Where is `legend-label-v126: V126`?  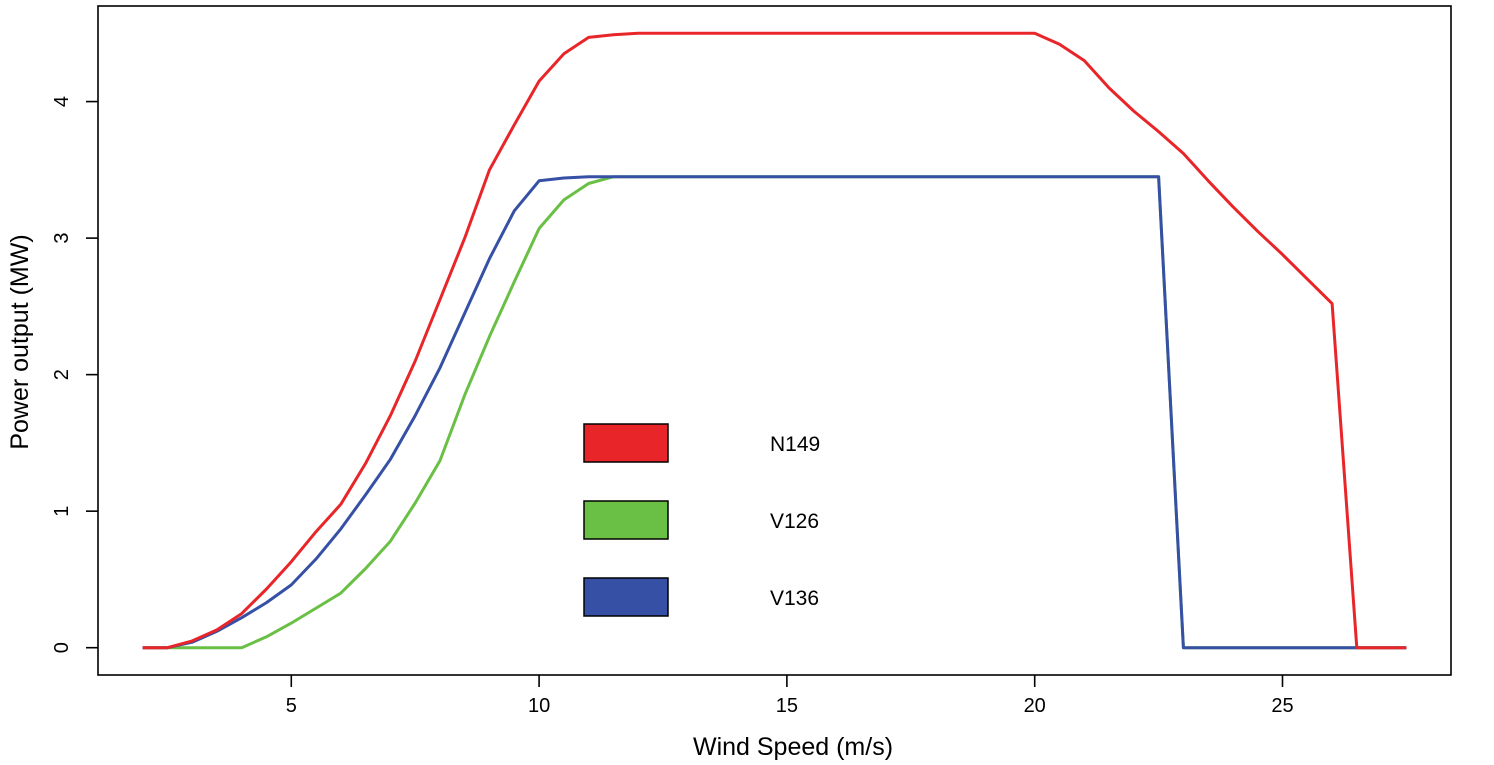 legend-label-v126: V126 is located at coordinates (794, 521).